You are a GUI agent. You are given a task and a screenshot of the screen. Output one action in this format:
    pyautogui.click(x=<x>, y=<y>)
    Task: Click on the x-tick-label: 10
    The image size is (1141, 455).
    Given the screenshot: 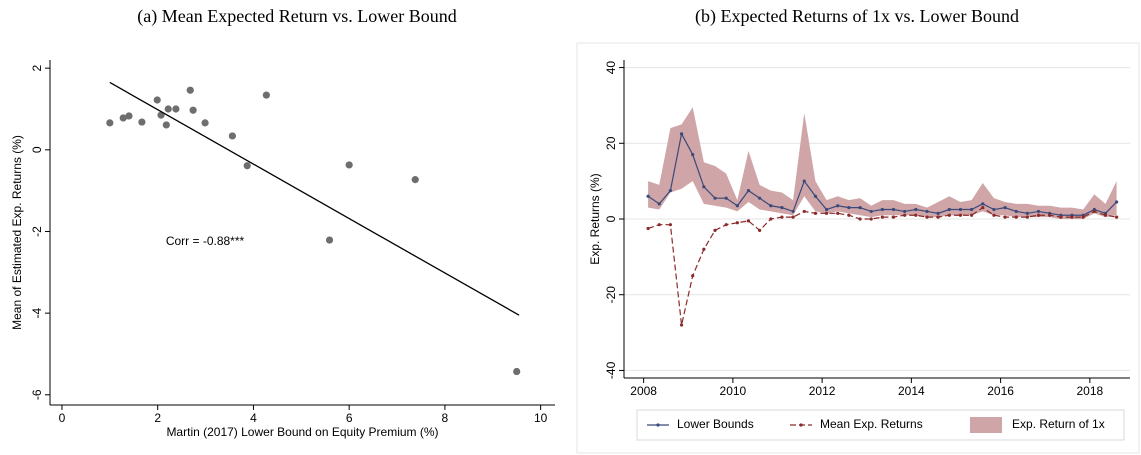 What is the action you would take?
    pyautogui.click(x=541, y=418)
    